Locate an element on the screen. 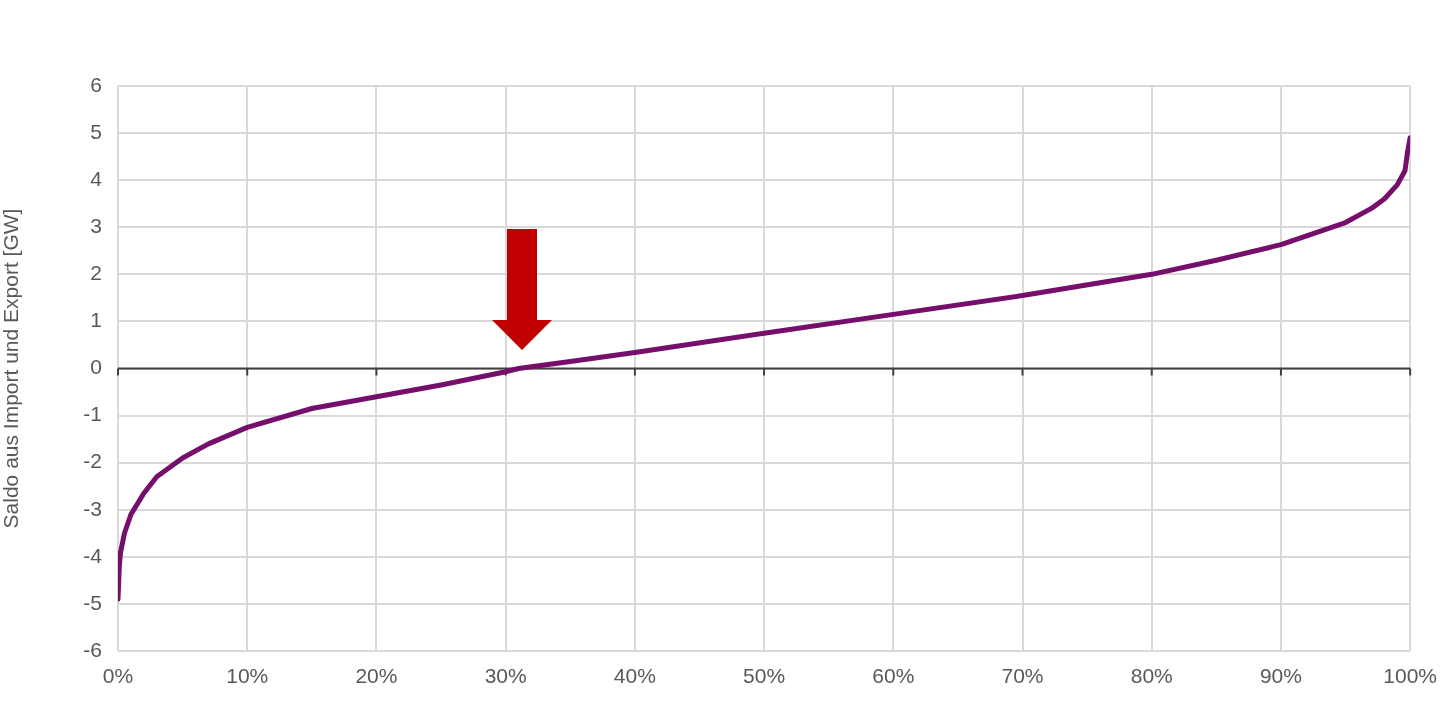  y-tick-label: 6 is located at coordinates (96, 84).